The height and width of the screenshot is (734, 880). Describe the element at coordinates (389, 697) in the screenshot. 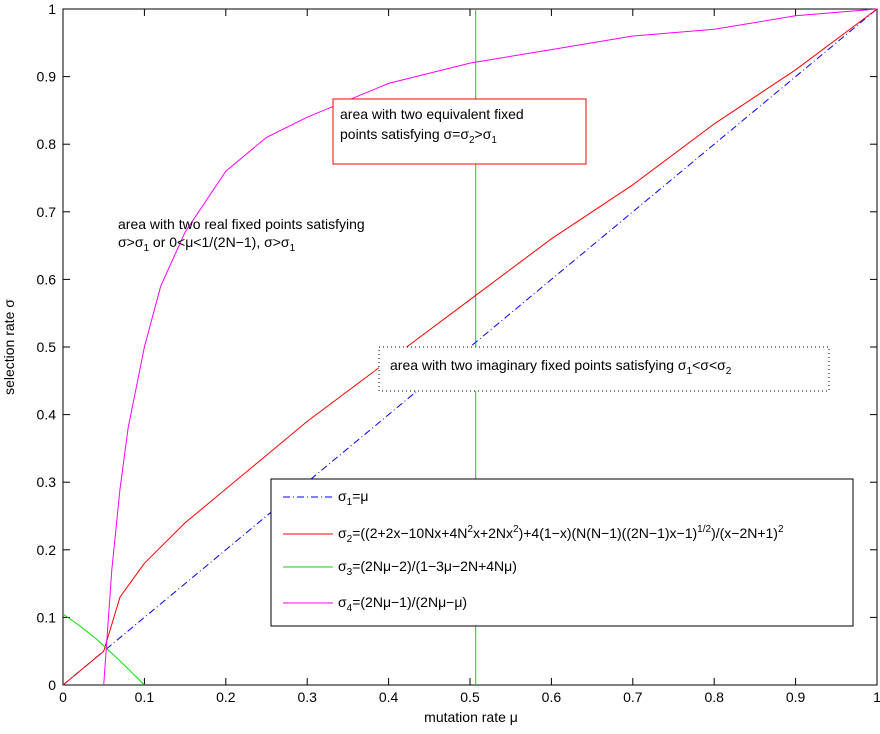

I see `x-tick-label: 0.4` at that location.